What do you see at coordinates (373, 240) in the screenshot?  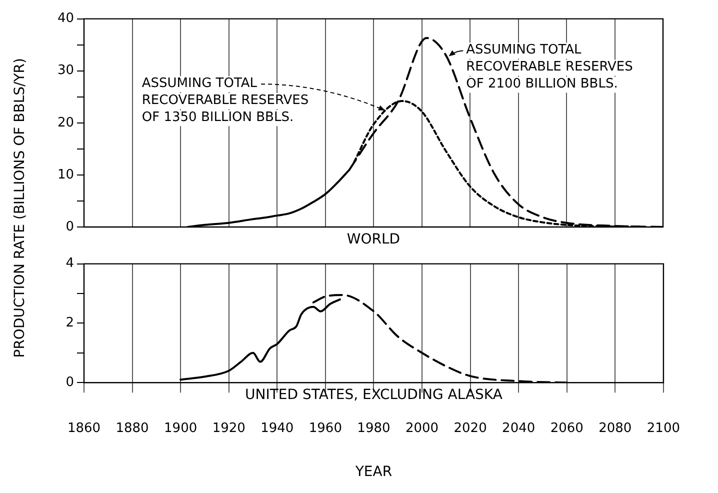 I see `text: WORLD` at bounding box center [373, 240].